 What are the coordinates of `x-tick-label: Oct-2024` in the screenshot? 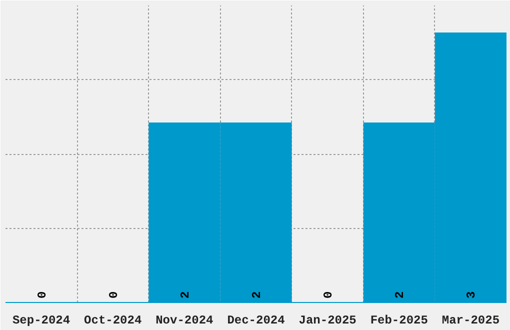 It's located at (113, 321).